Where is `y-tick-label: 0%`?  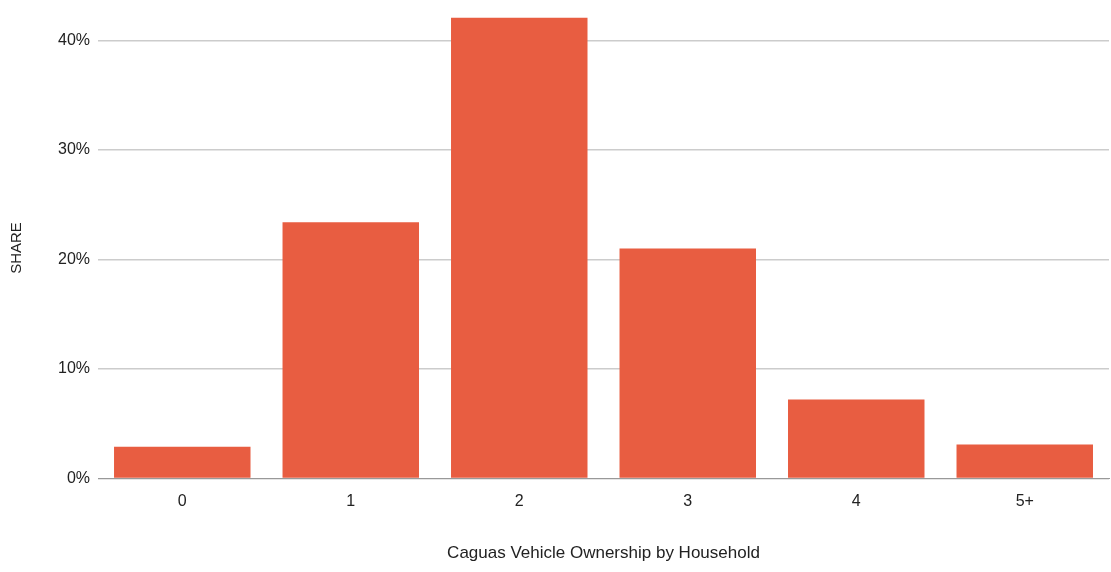
y-tick-label: 0% is located at coordinates (78, 477).